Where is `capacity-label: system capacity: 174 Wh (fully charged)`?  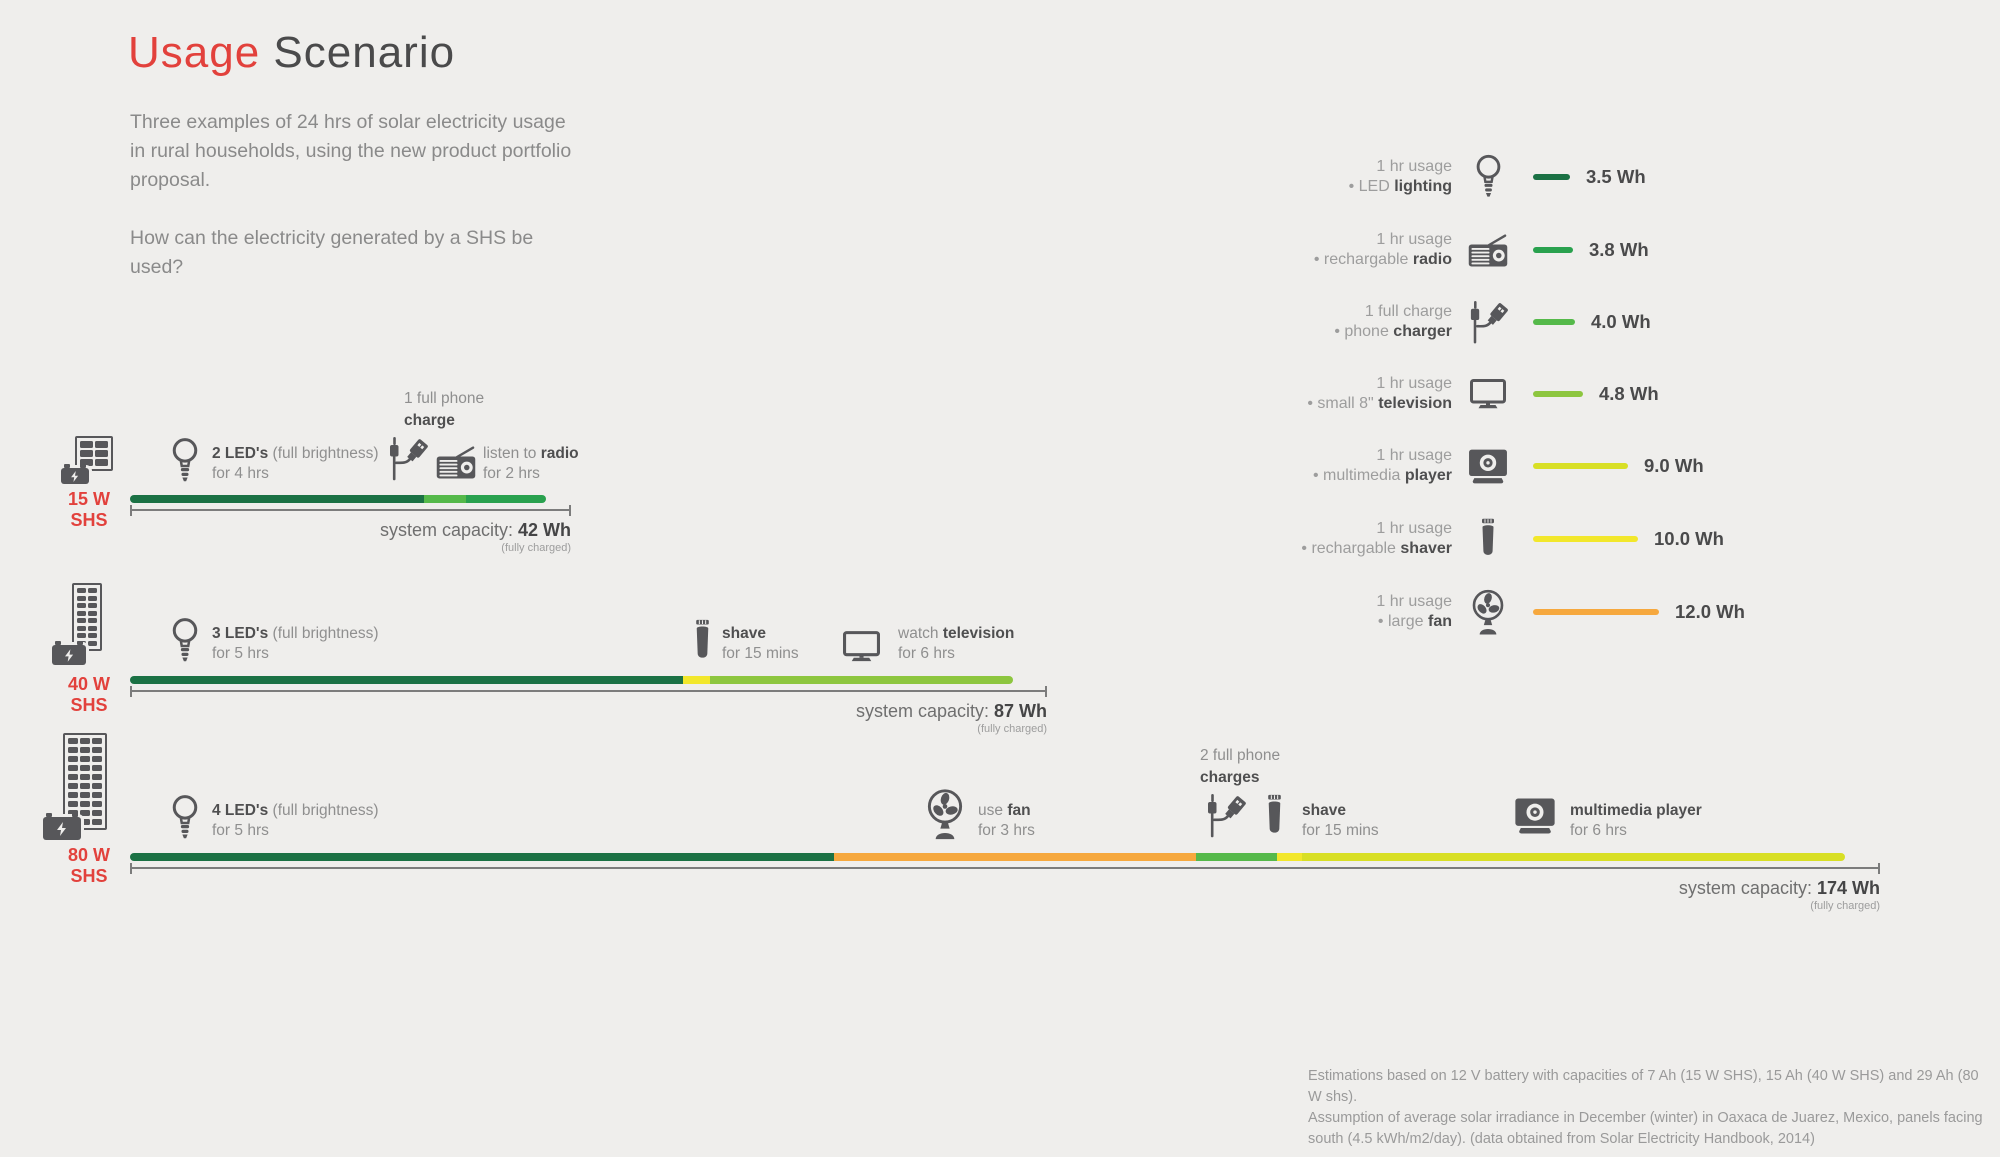
capacity-label: system capacity: 174 Wh (fully charged) is located at coordinates (1779, 895).